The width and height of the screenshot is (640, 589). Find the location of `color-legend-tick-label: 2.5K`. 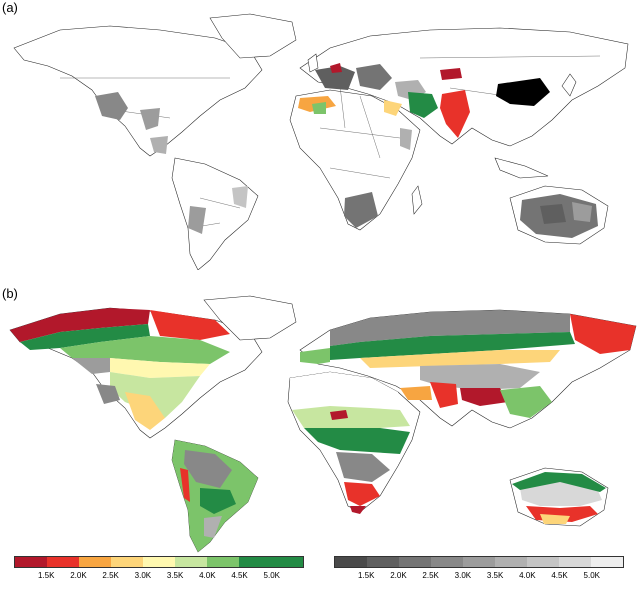

color-legend-tick-label: 2.5K is located at coordinates (110, 575).